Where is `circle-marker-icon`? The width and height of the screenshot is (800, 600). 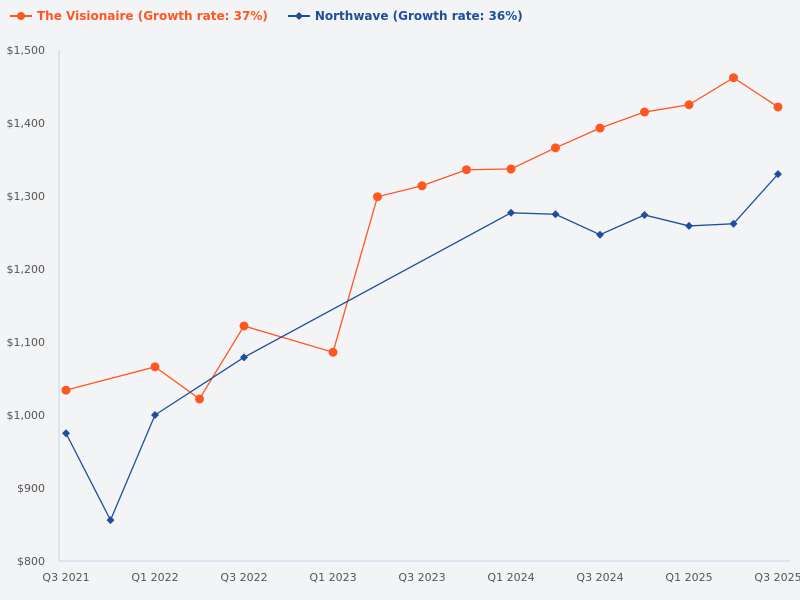
circle-marker-icon is located at coordinates (21, 16).